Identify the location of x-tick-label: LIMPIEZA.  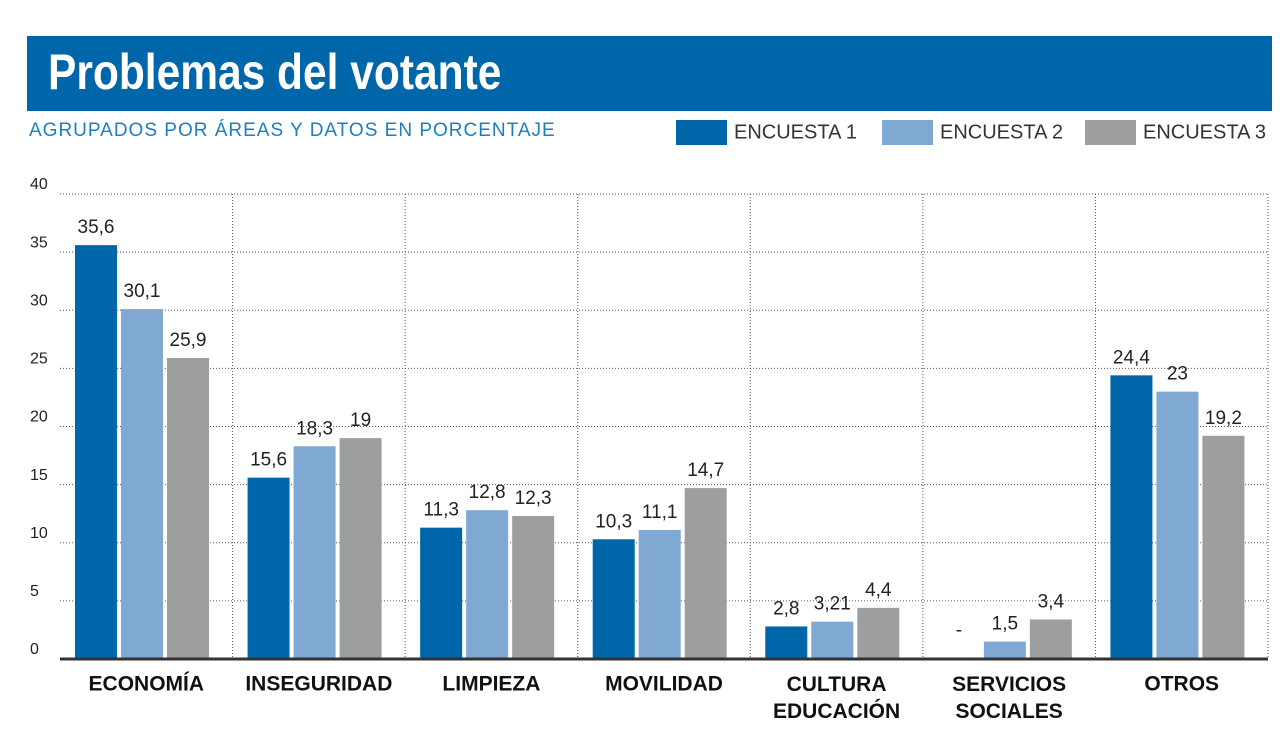
(491, 684).